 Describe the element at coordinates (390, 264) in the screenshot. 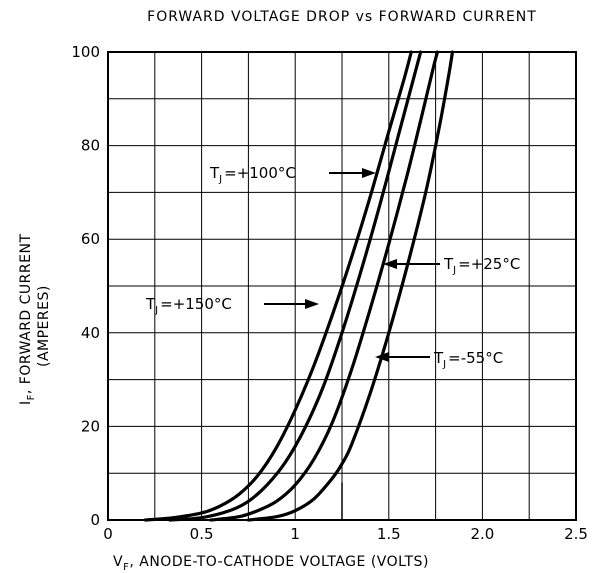

I see `label-25c-arrowhead` at that location.